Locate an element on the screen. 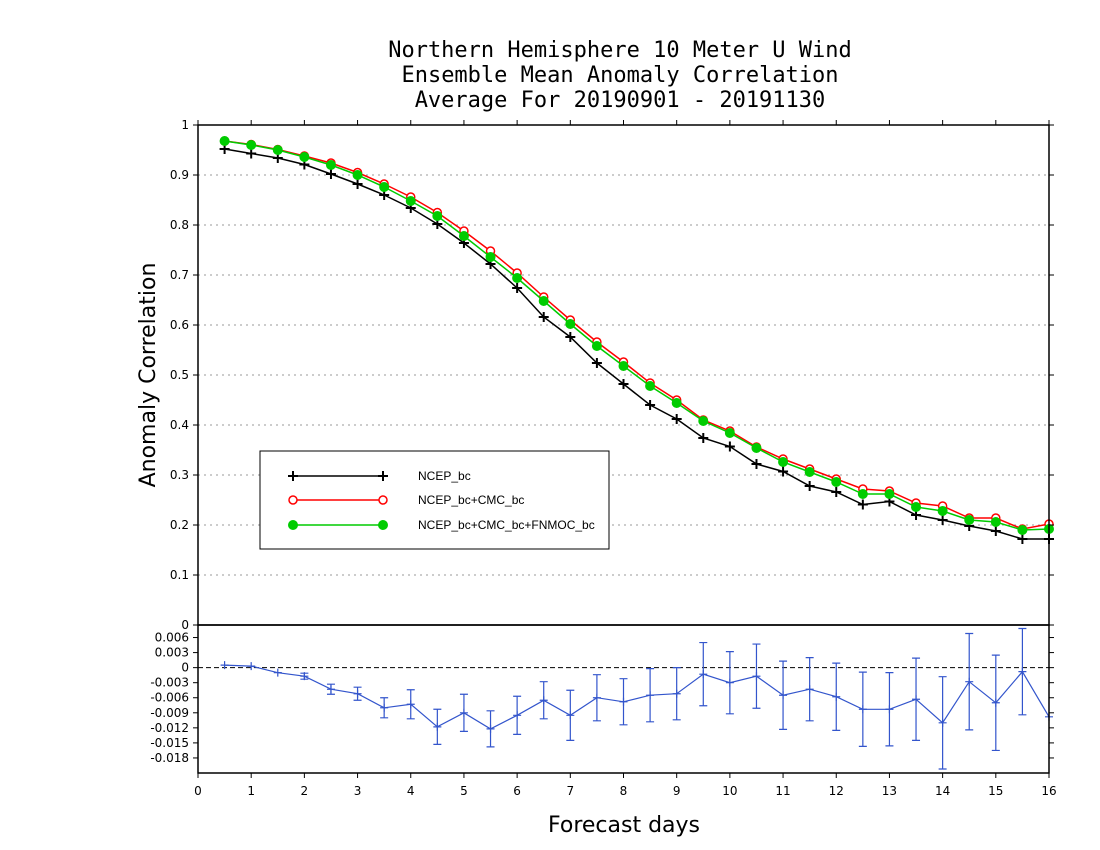 The image size is (1100, 850). x-tick-label: 5 is located at coordinates (464, 791).